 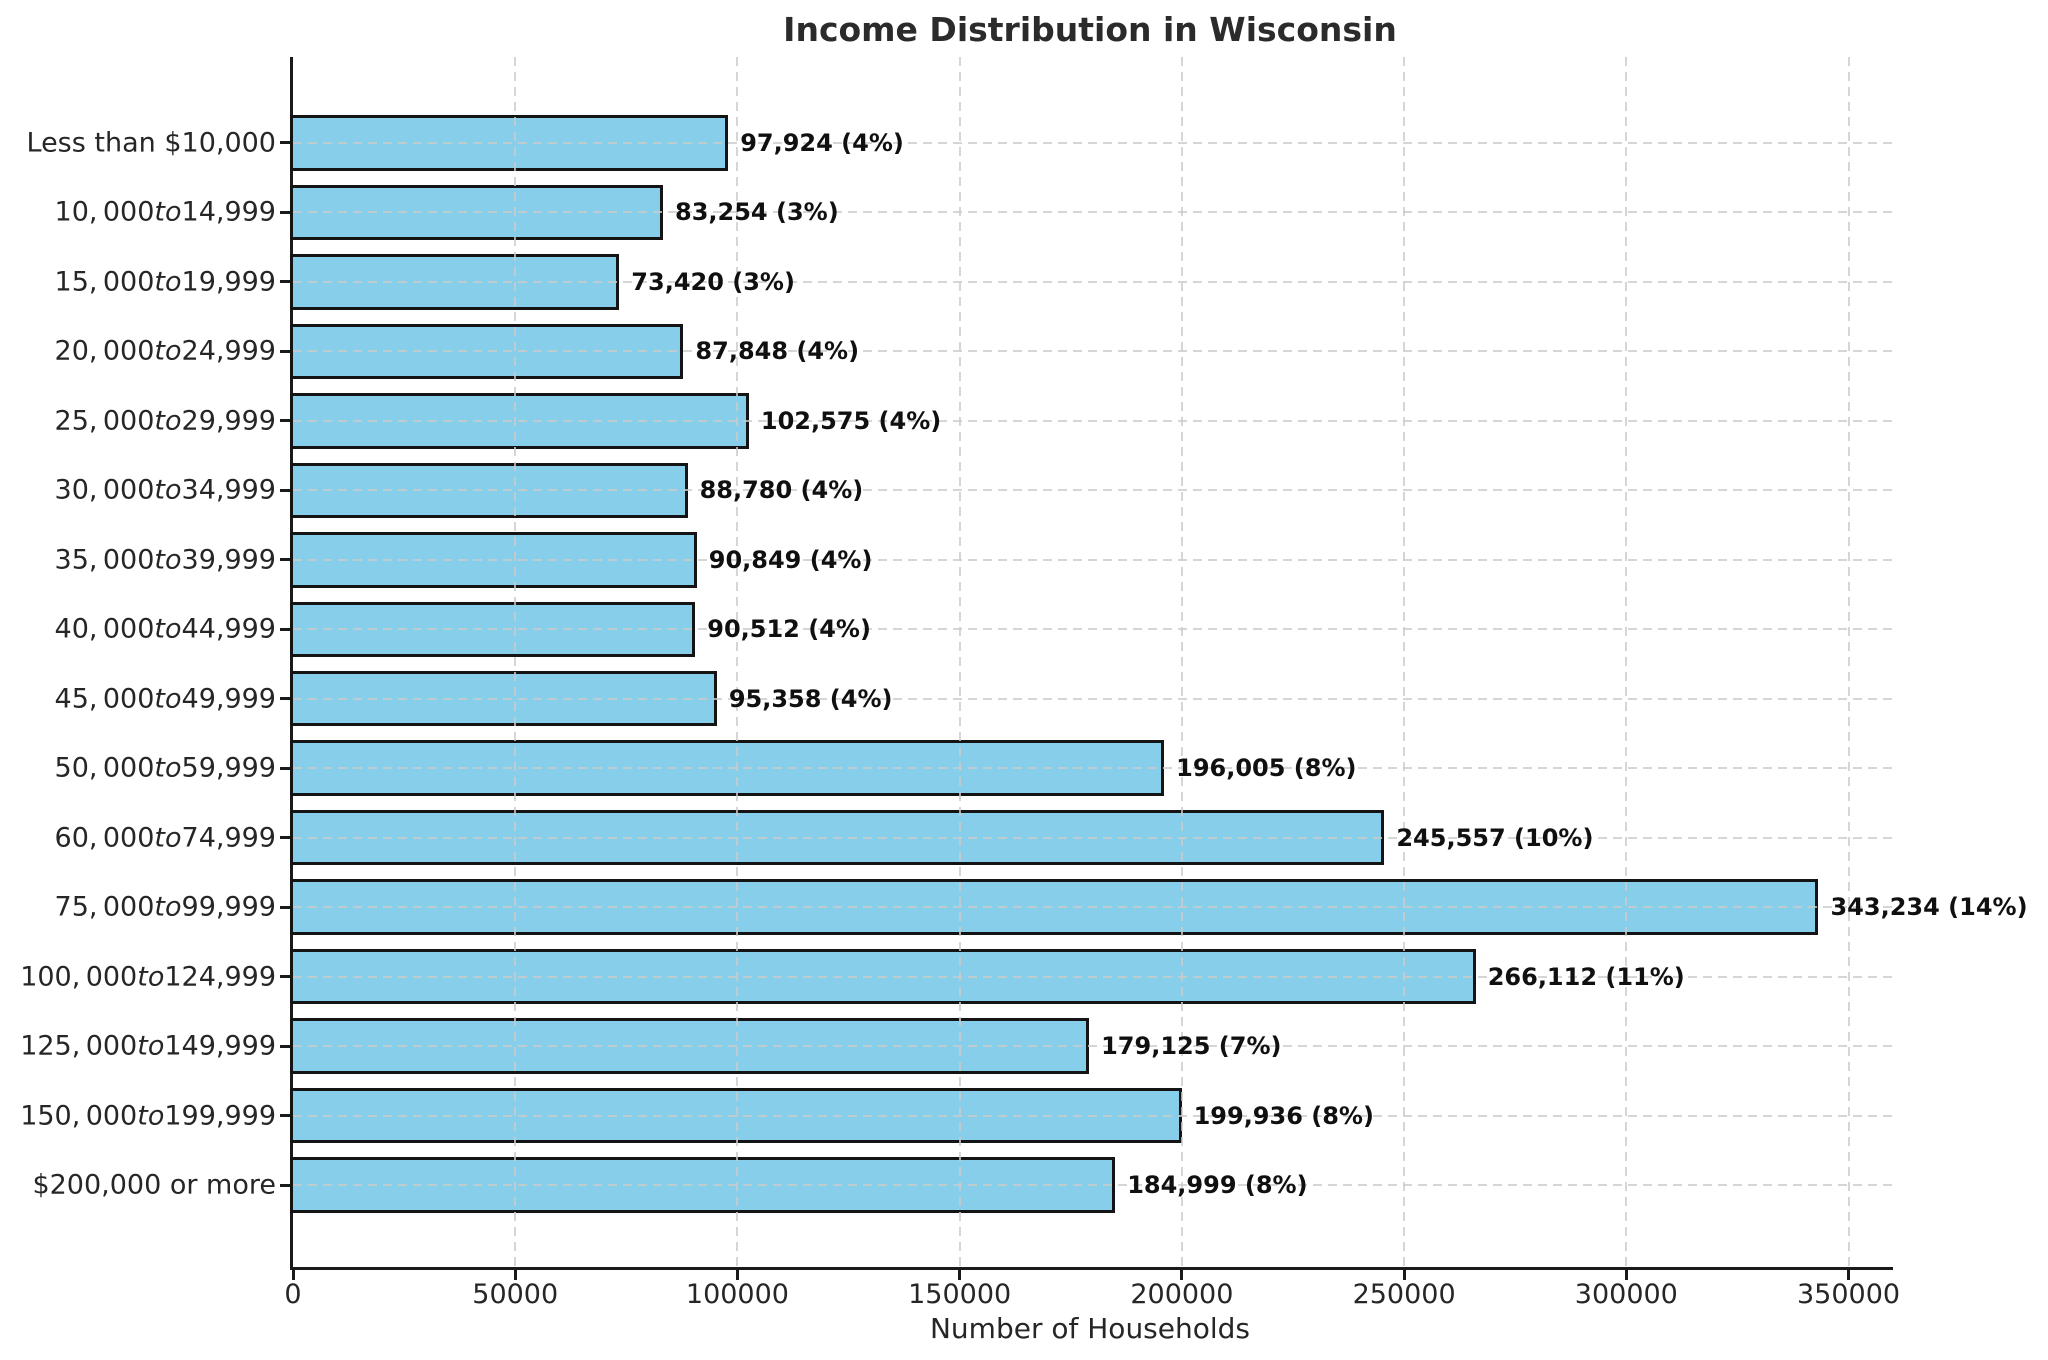 I want to click on y-tick-label: 50, 000to59,999, so click(x=165, y=768).